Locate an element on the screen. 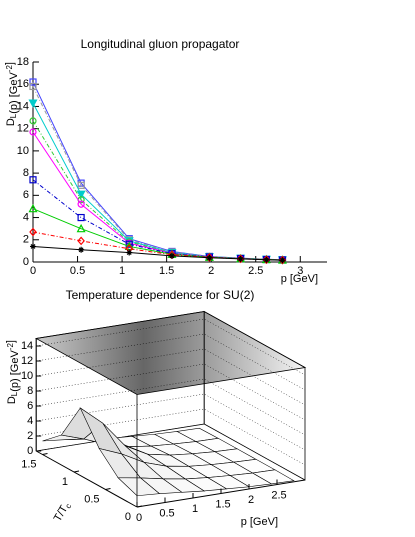  y-tick-label: 1.5 is located at coordinates (28, 464).